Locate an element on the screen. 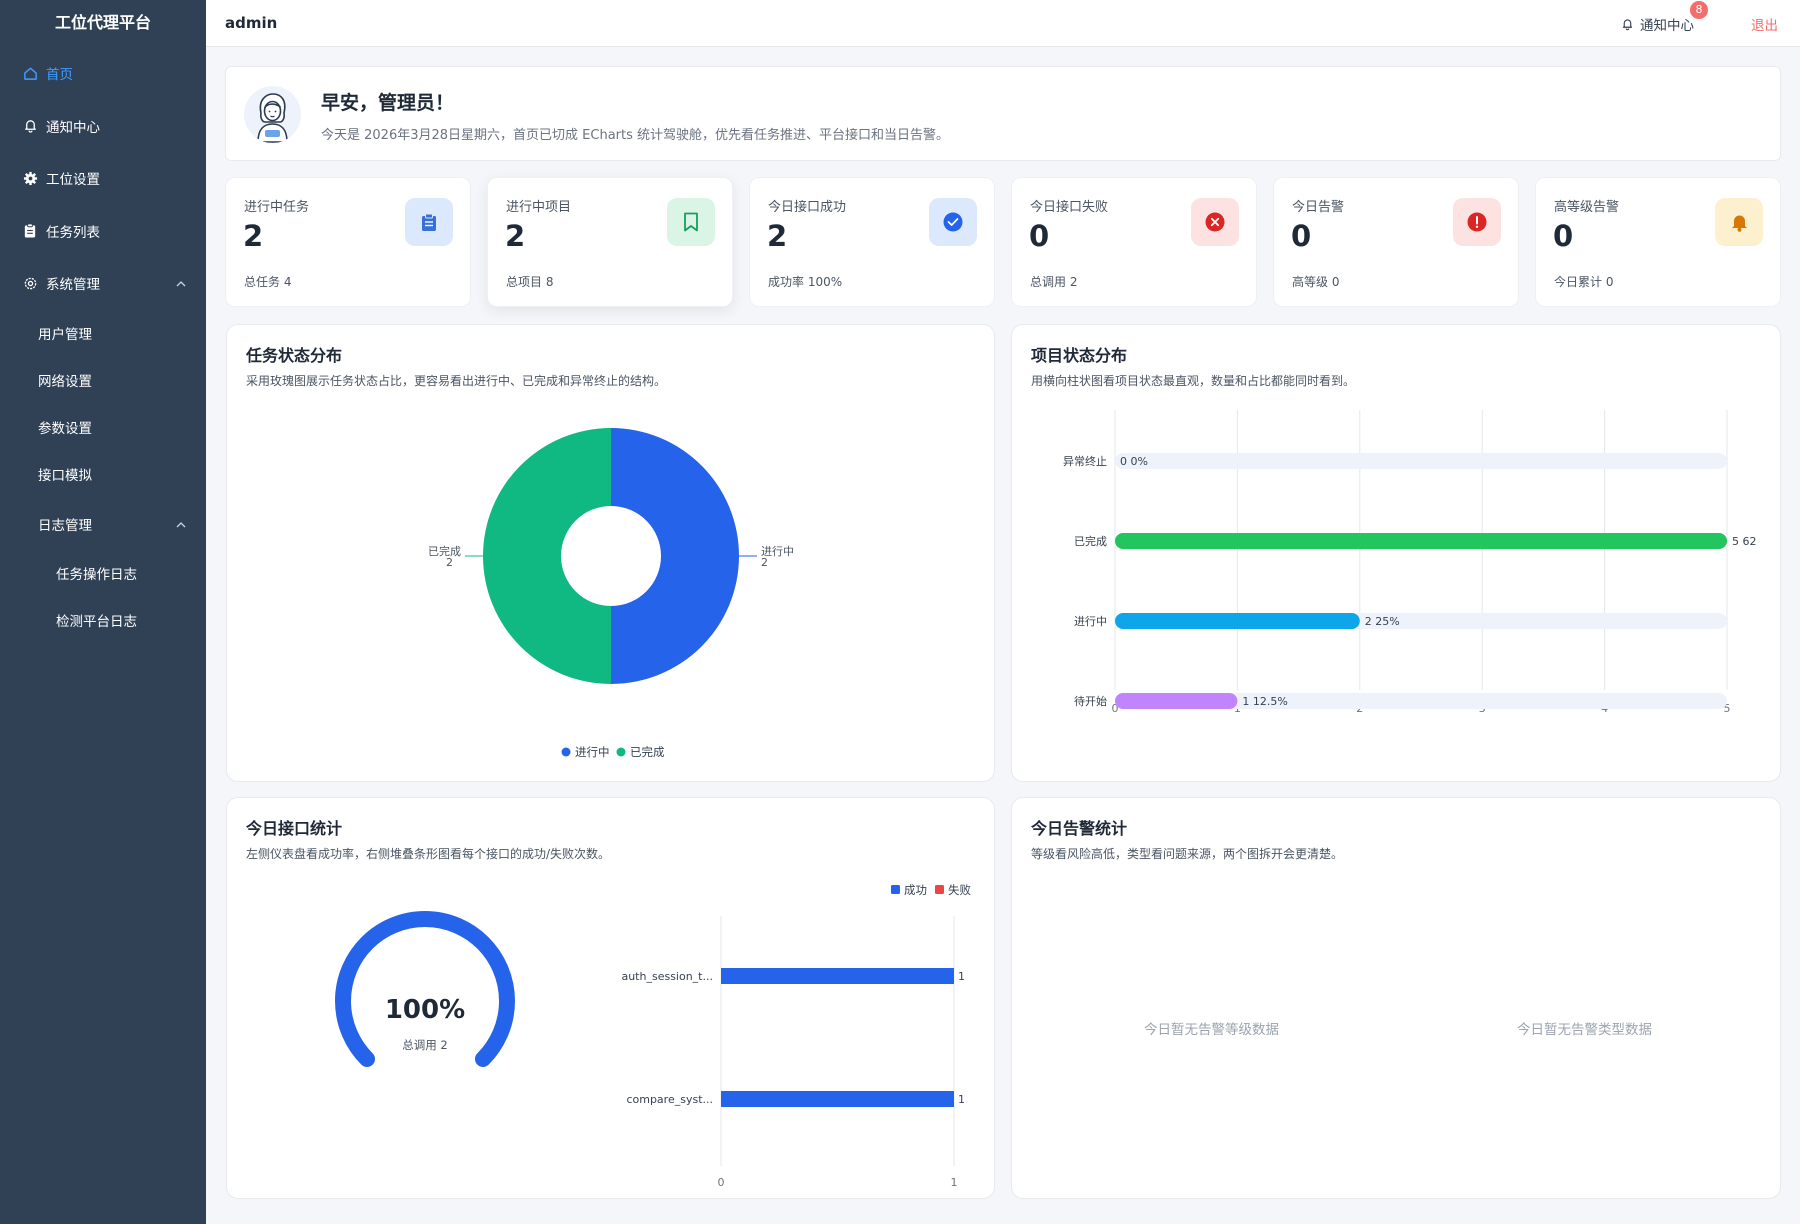  bell-icon is located at coordinates (1628, 24).